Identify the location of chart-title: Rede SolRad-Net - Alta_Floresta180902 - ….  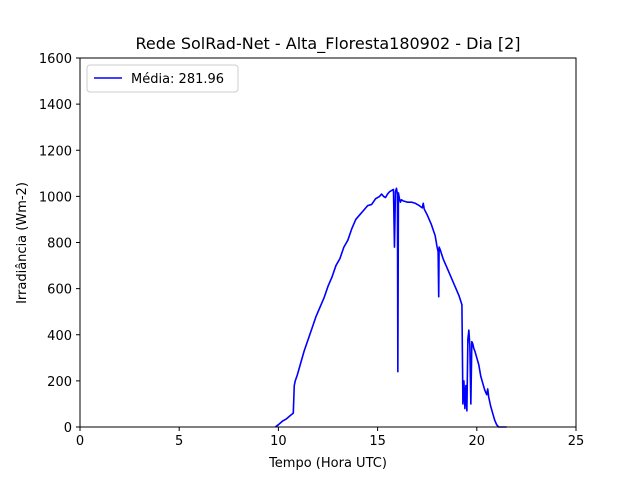
(328, 44).